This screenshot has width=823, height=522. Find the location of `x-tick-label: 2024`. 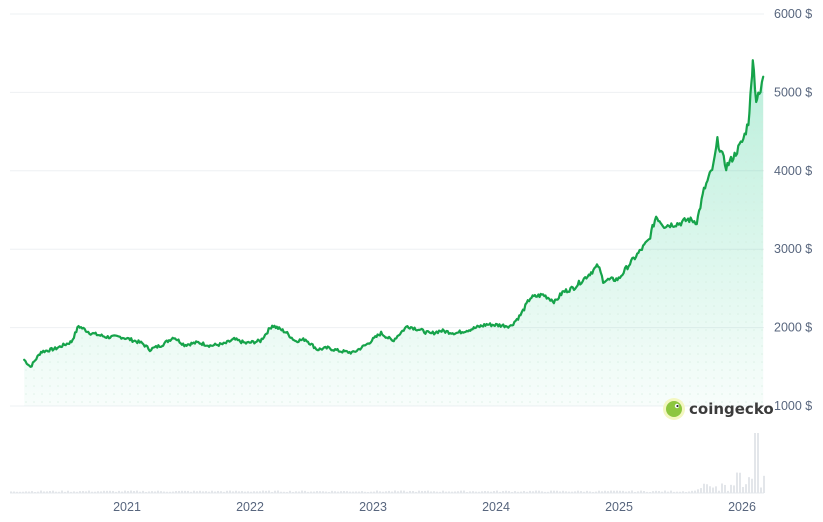

x-tick-label: 2024 is located at coordinates (496, 507).